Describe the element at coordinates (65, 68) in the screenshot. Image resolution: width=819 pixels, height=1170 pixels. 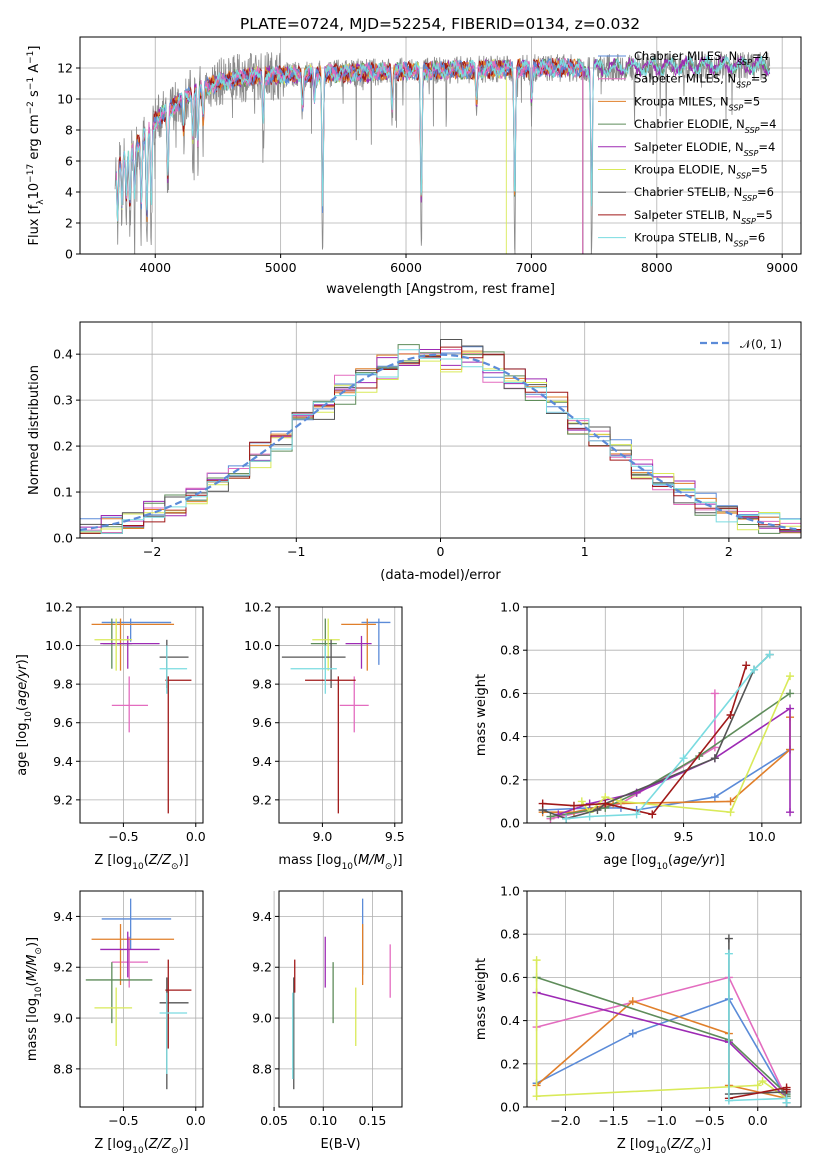
I see `y-tick-label: 12` at that location.